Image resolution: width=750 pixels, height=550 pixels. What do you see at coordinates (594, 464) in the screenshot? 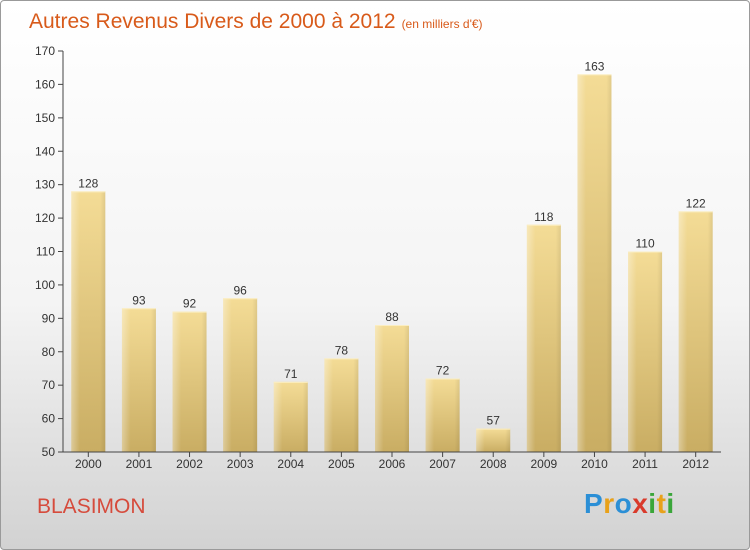
I see `x-tick-label: 2010` at bounding box center [594, 464].